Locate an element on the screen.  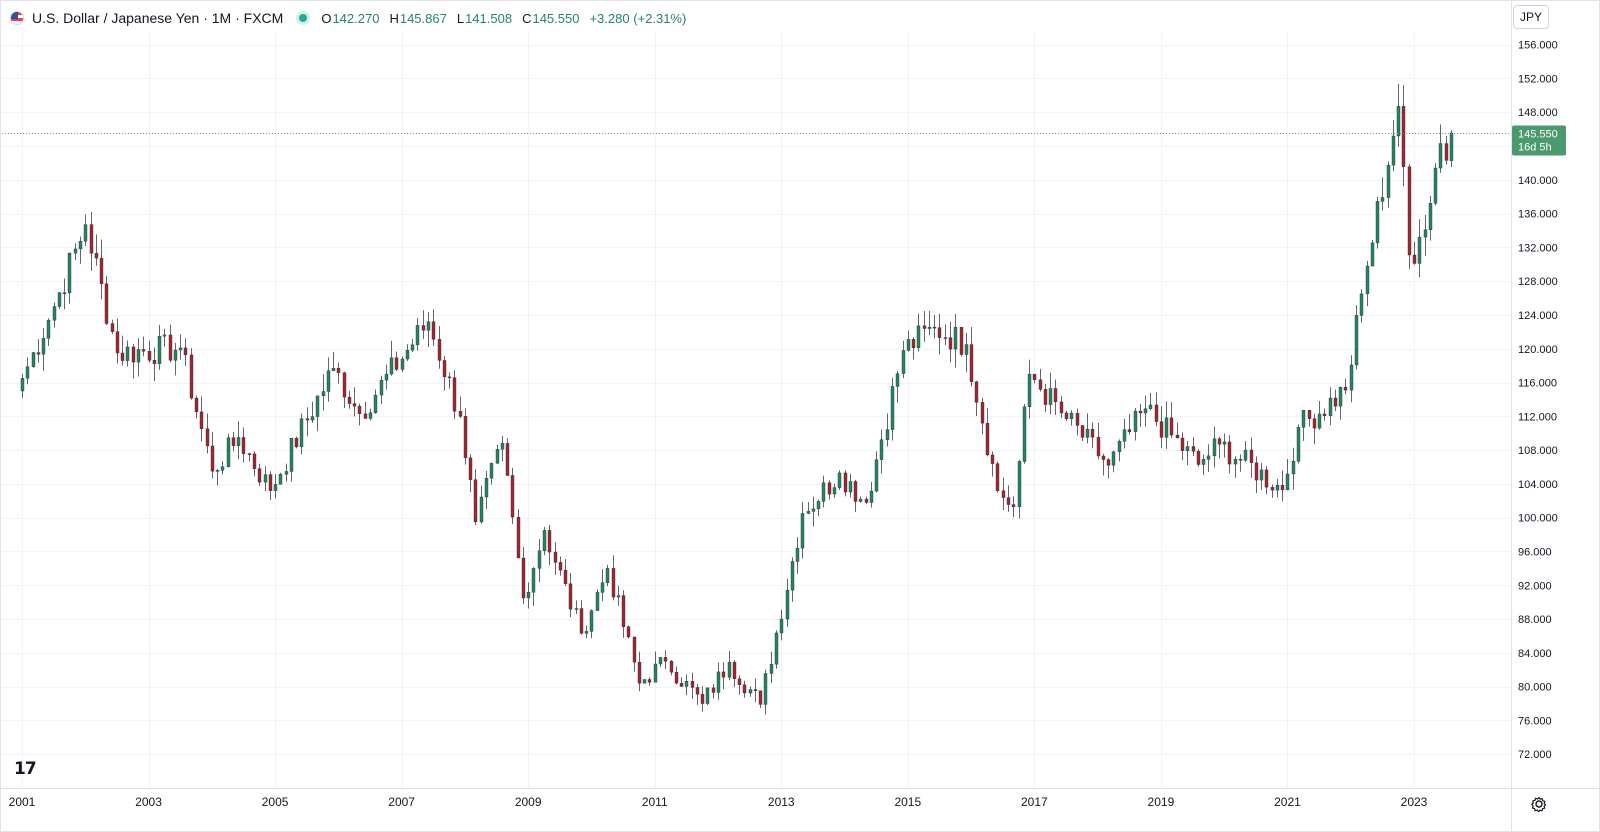
market-status-icon is located at coordinates (303, 18).